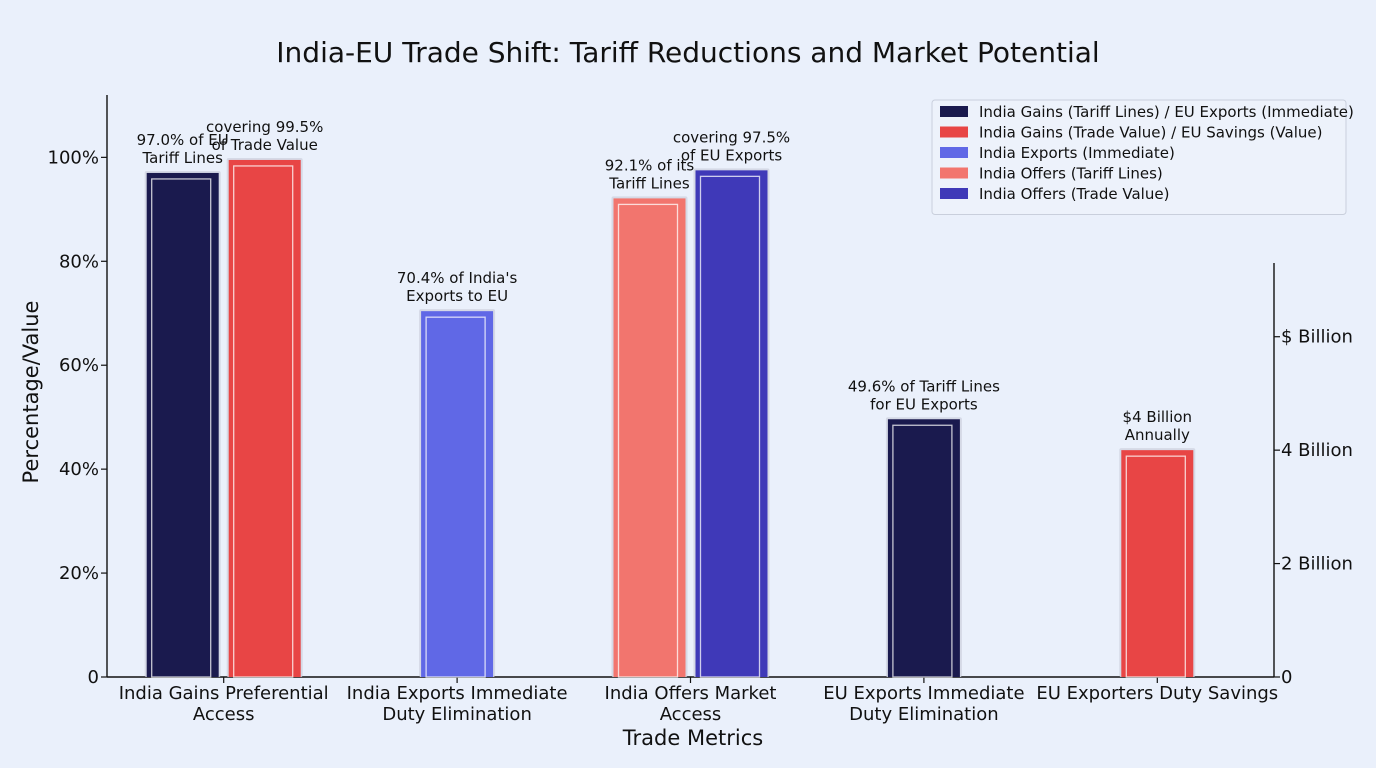  I want to click on legend-box, so click(1139, 157).